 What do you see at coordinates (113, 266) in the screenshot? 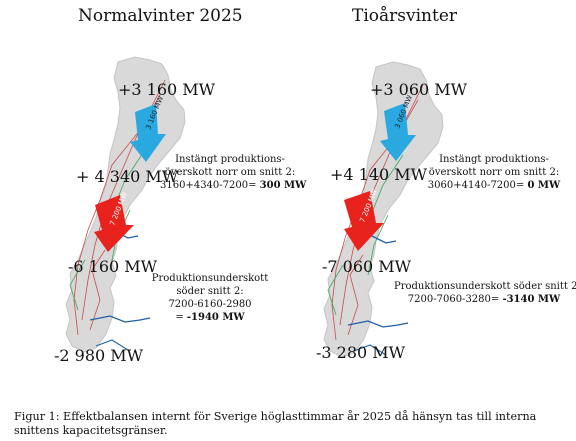
I see `south-balance-left: -6 160 MW` at bounding box center [113, 266].